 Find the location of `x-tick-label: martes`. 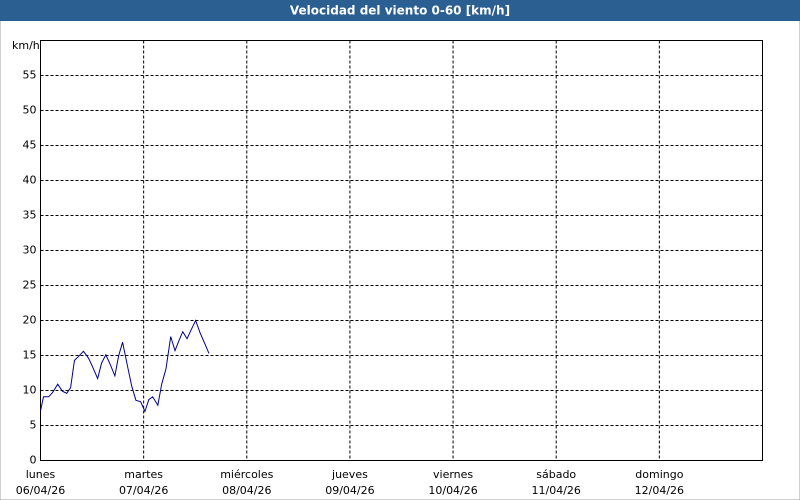

x-tick-label: martes is located at coordinates (143, 474).